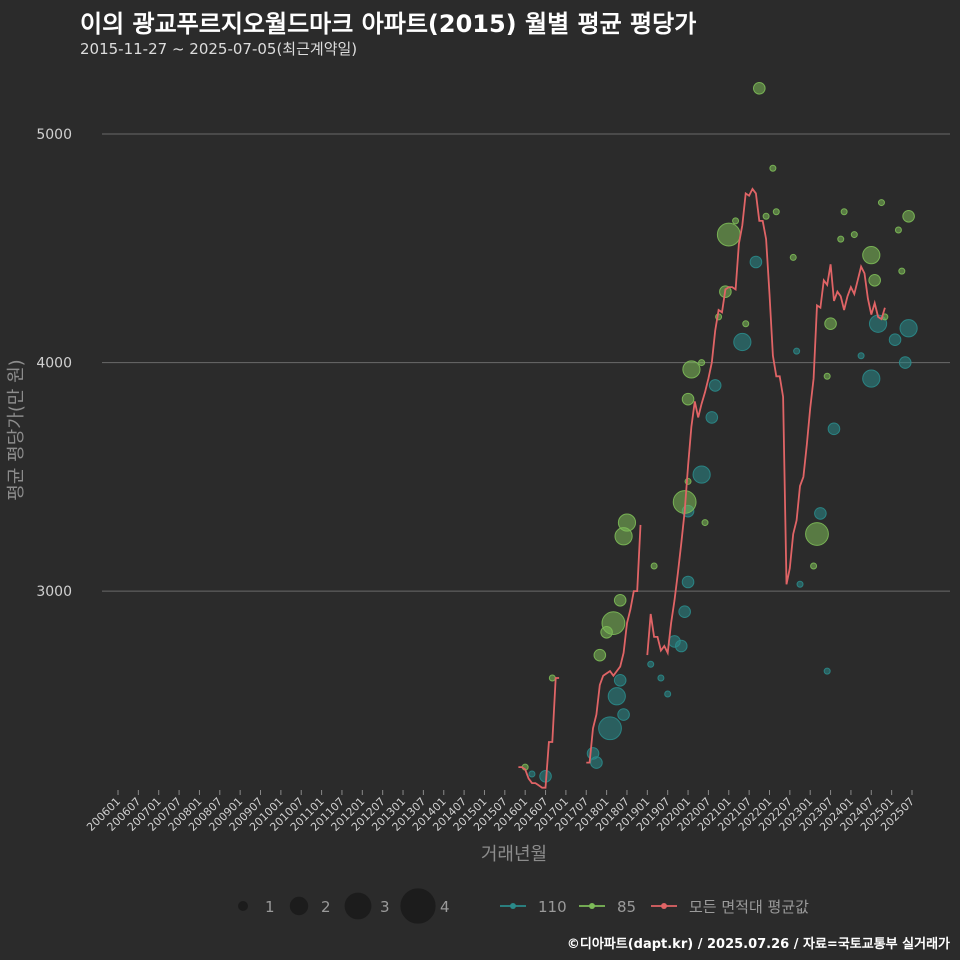 This screenshot has height=960, width=960. What do you see at coordinates (326, 907) in the screenshot?
I see `legend-size-label: 2` at bounding box center [326, 907].